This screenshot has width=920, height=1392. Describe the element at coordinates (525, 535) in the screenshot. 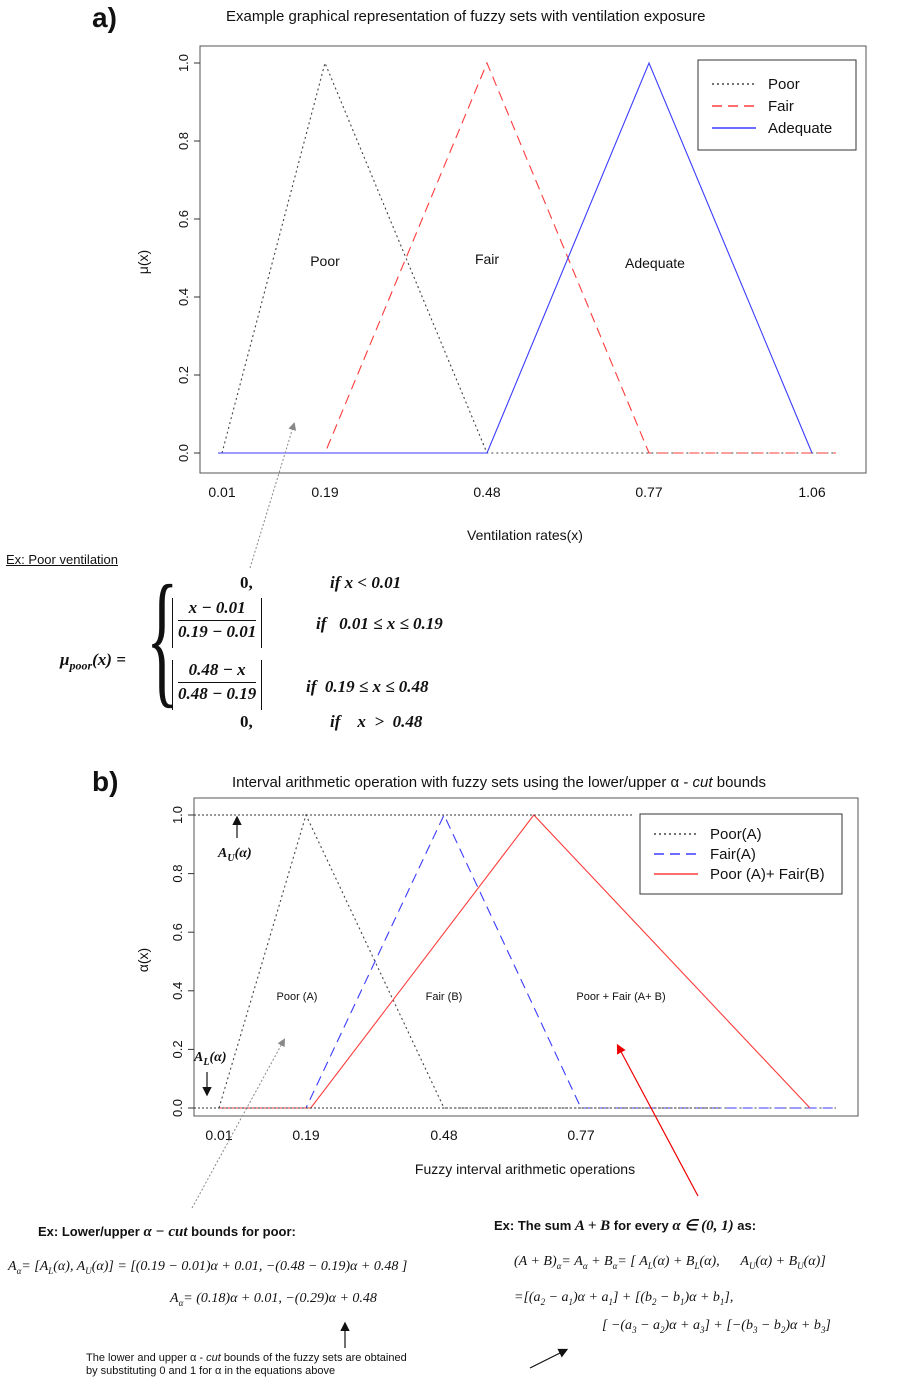

I see `x-axis-label: Ventilation rates(x)` at that location.